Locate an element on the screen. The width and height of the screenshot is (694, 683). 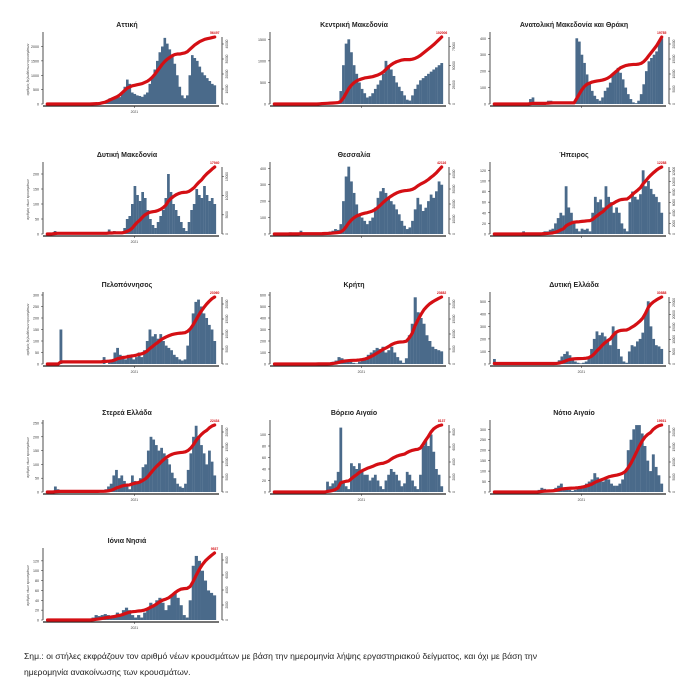
panel-title: Κεντρική Μακεδονία is located at coordinates (354, 25).